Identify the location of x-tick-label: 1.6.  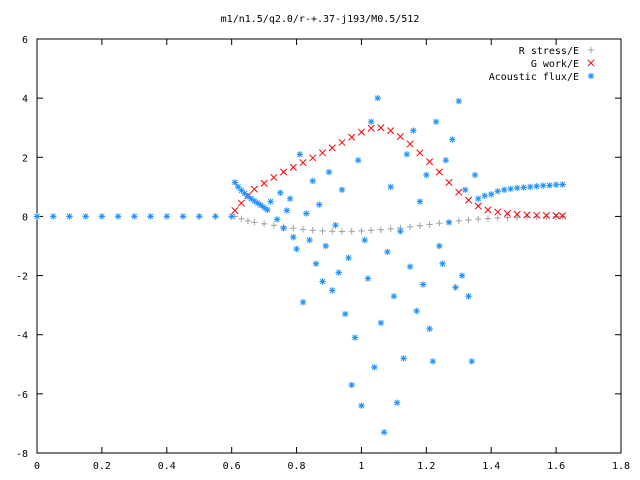
(556, 466).